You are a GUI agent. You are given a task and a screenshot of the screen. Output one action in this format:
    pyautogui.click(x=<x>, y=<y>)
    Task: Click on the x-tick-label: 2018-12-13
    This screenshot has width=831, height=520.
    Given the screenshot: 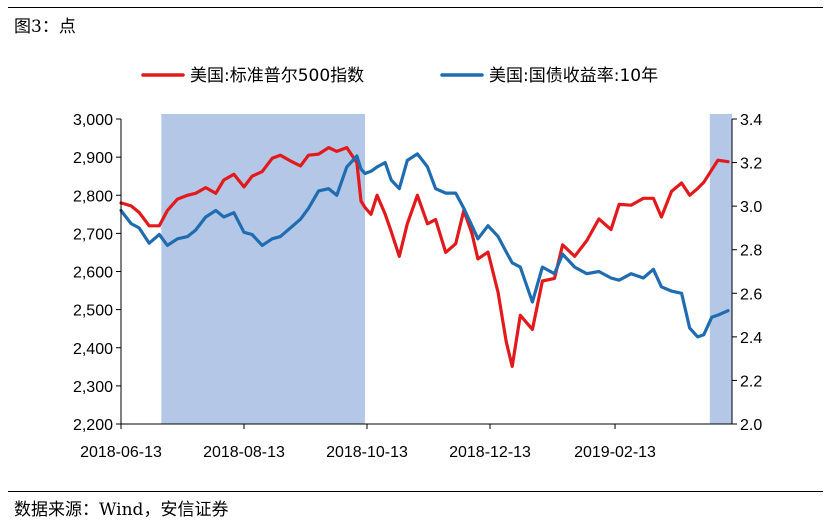 What is the action you would take?
    pyautogui.click(x=490, y=452)
    